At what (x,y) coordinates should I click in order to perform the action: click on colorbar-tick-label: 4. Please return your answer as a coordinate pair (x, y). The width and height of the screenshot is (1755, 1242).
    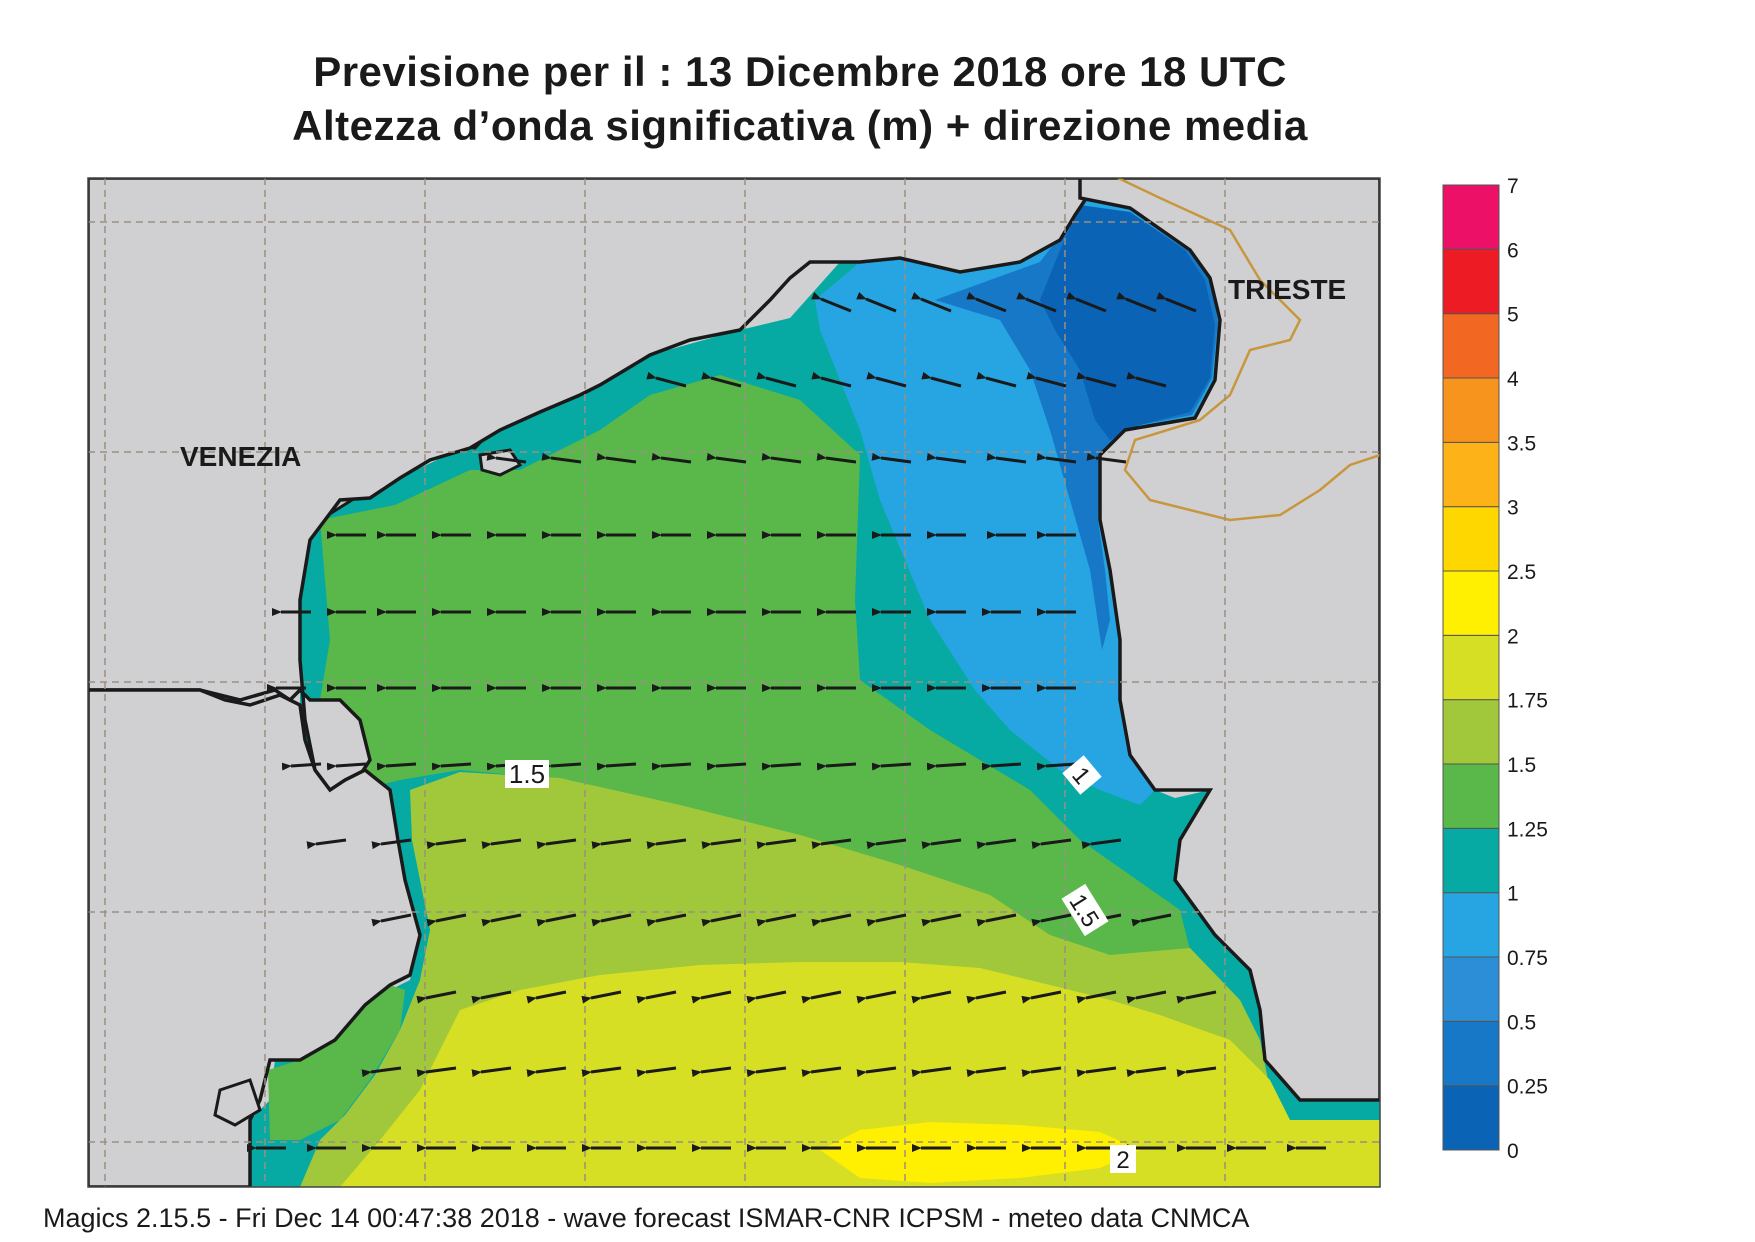
    Looking at the image, I should click on (1513, 379).